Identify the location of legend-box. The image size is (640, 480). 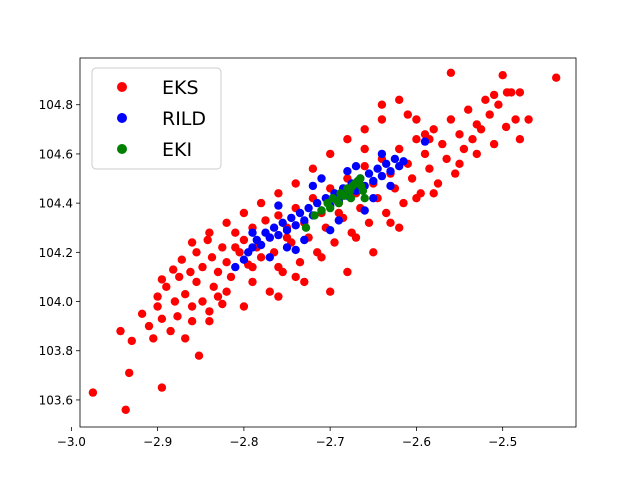
(156, 118).